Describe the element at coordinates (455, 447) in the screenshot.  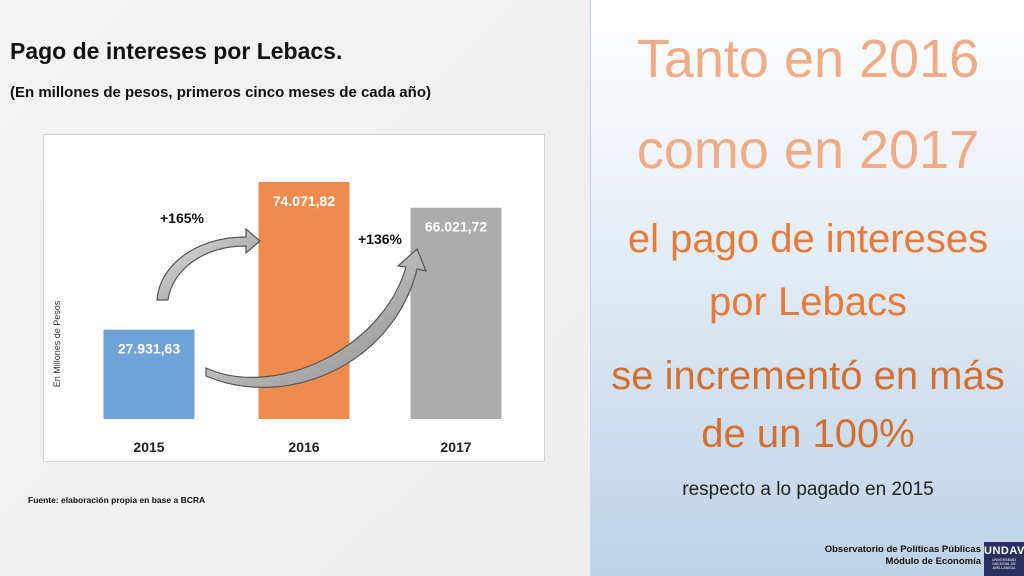
I see `category-label-2017: 2017` at that location.